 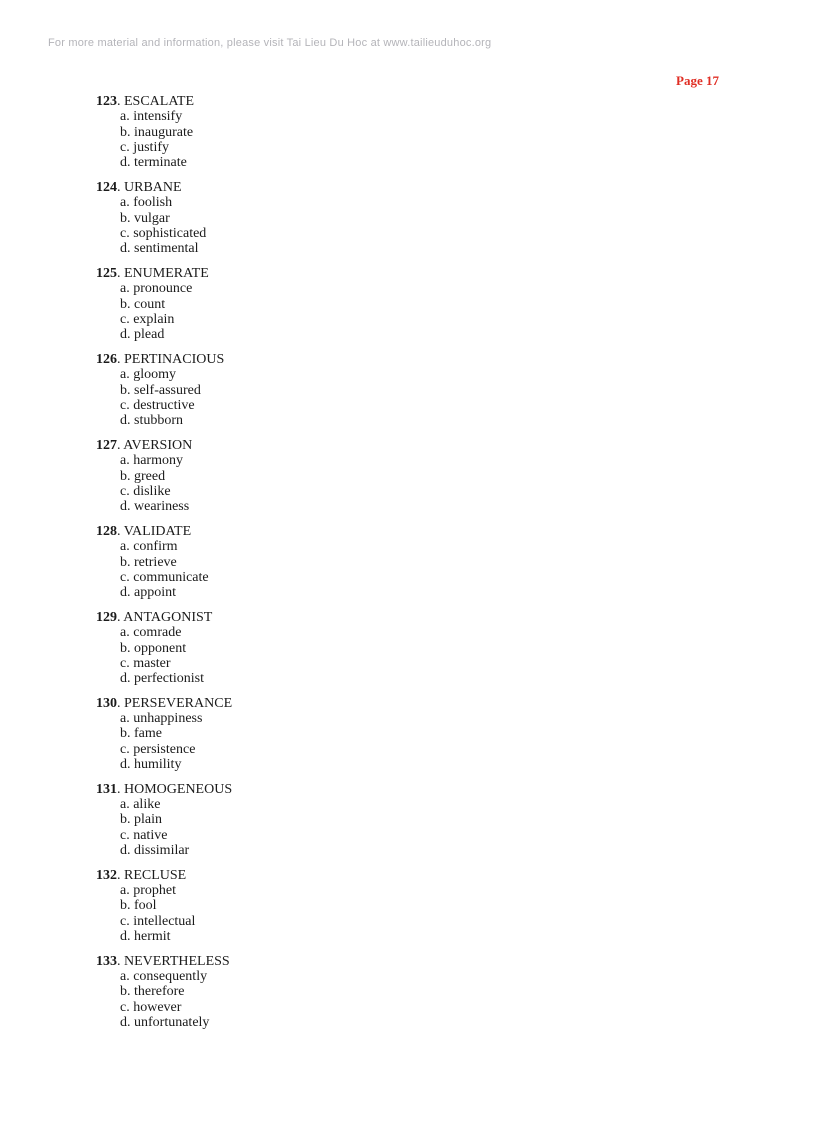 What do you see at coordinates (151, 461) in the screenshot?
I see `question-option: a. harmony` at bounding box center [151, 461].